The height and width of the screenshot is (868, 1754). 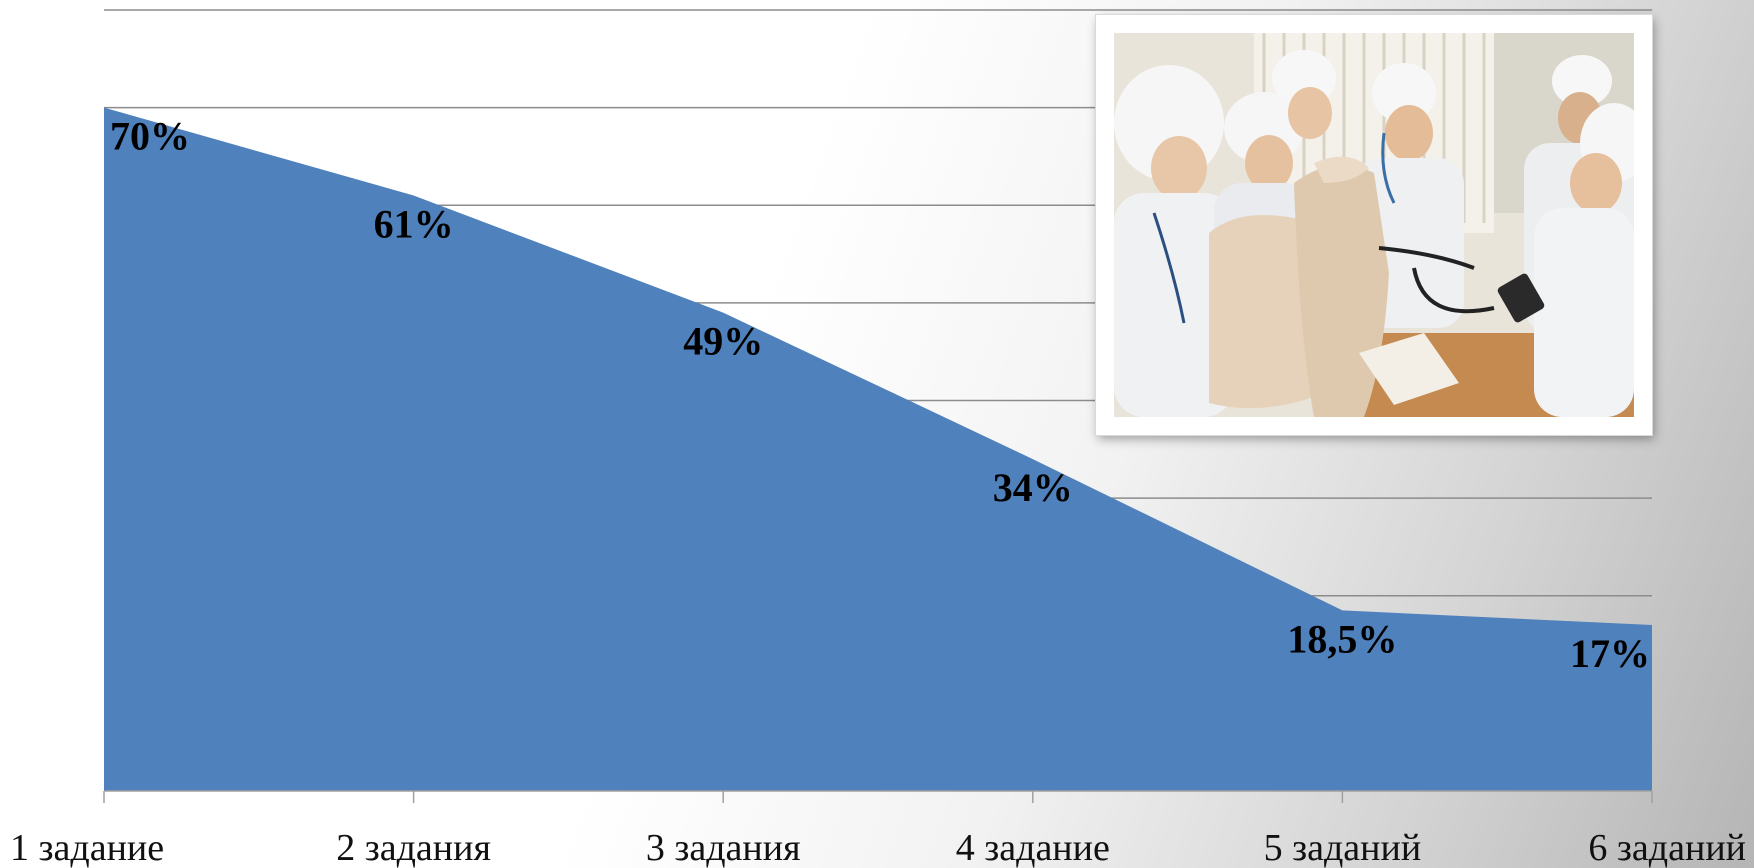 I want to click on data-label: 61%, so click(x=414, y=223).